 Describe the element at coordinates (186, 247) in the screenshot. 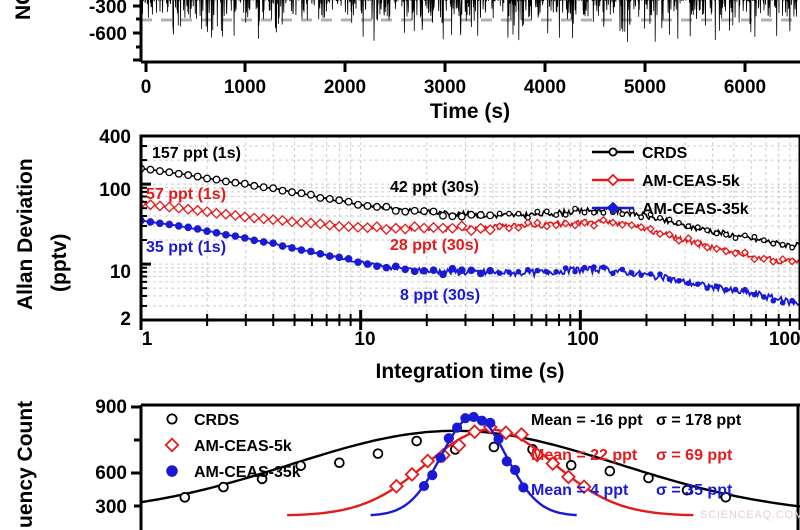

I see `allan-annotation-35ppt: 35 ppt (1s)` at that location.